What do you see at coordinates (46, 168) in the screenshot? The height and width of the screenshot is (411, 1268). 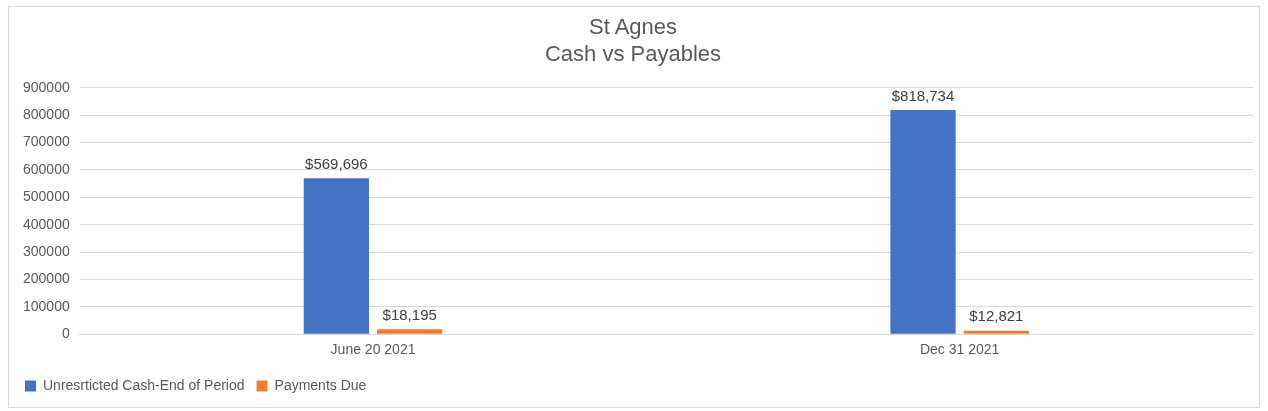 I see `y-tick-label: 600000` at bounding box center [46, 168].